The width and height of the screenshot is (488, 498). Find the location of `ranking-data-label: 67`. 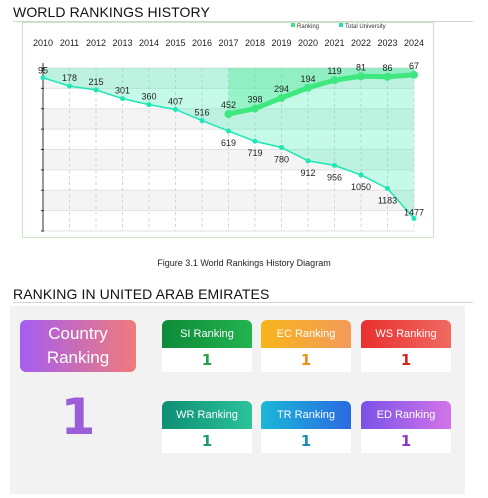

ranking-data-label: 67 is located at coordinates (414, 66).